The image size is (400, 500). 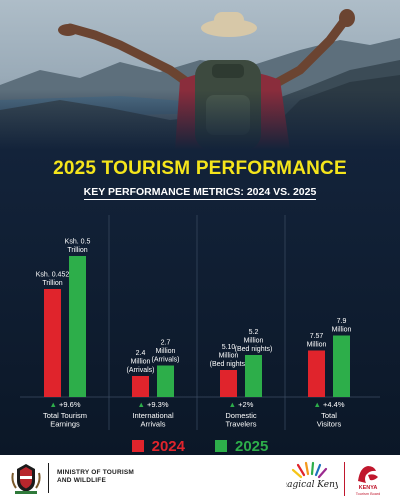 I want to click on data-label-2024-2: 2.4 Million (Arrivals), so click(x=141, y=362).